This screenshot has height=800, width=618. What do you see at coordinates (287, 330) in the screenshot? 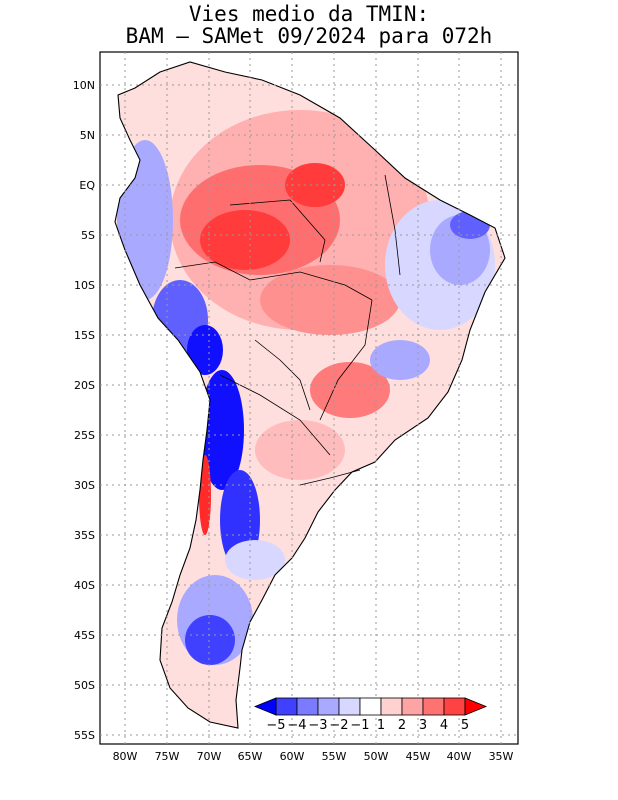
I see `country-borders` at bounding box center [287, 330].